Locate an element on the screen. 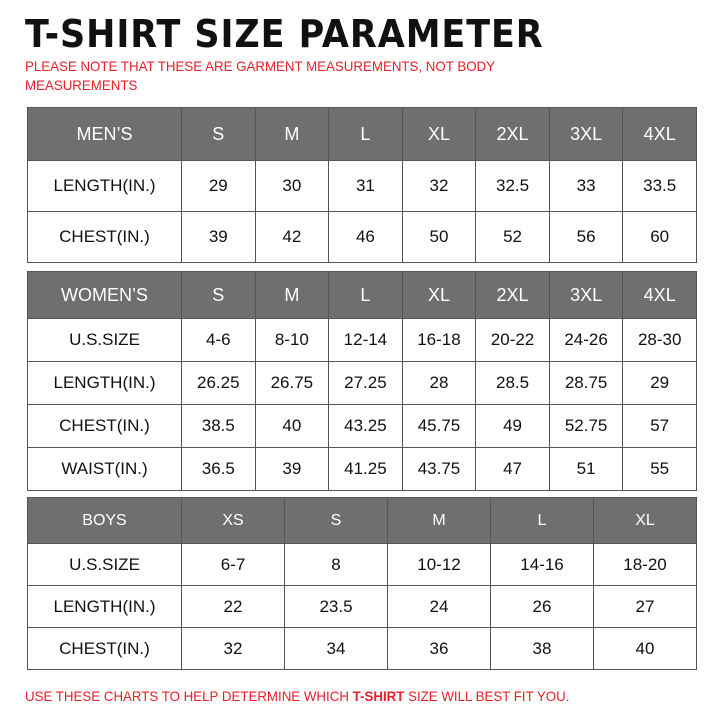 This screenshot has height=720, width=720. table-row: CHEST(IN.) 38.5 40 43.25 45.75 49 52.75 57 is located at coordinates (362, 426).